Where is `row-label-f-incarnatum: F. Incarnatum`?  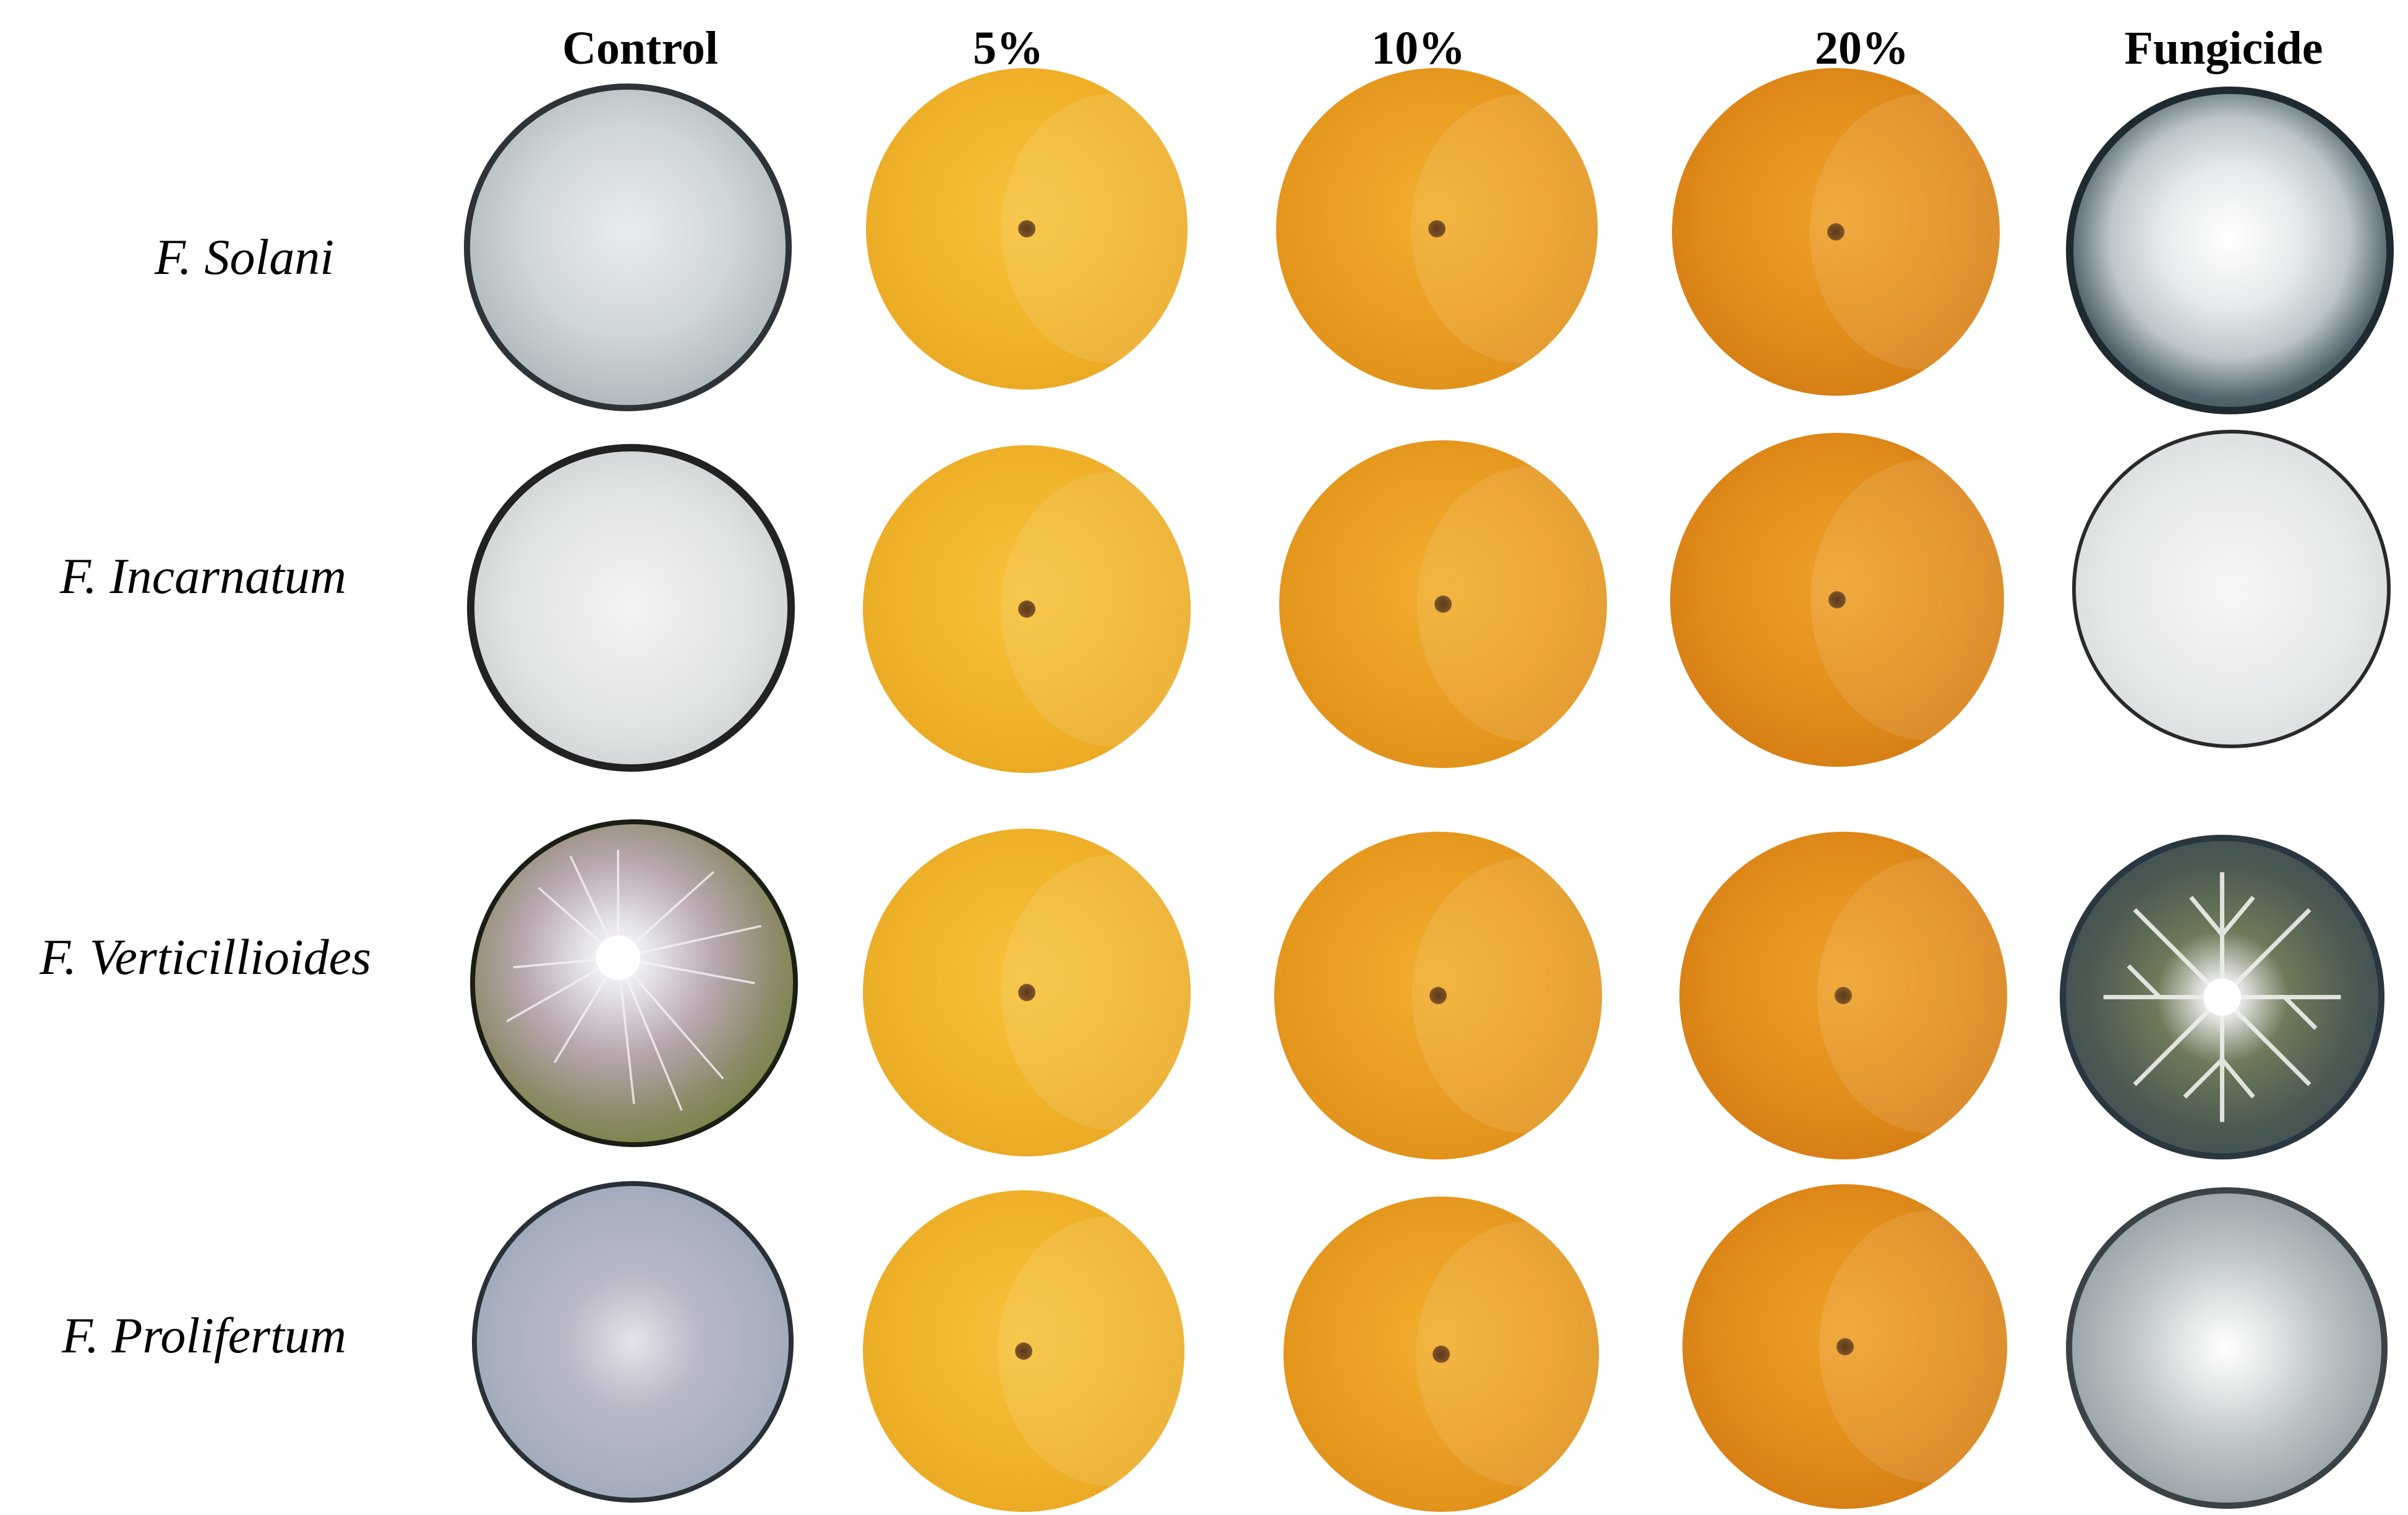 row-label-f-incarnatum: F. Incarnatum is located at coordinates (202, 576).